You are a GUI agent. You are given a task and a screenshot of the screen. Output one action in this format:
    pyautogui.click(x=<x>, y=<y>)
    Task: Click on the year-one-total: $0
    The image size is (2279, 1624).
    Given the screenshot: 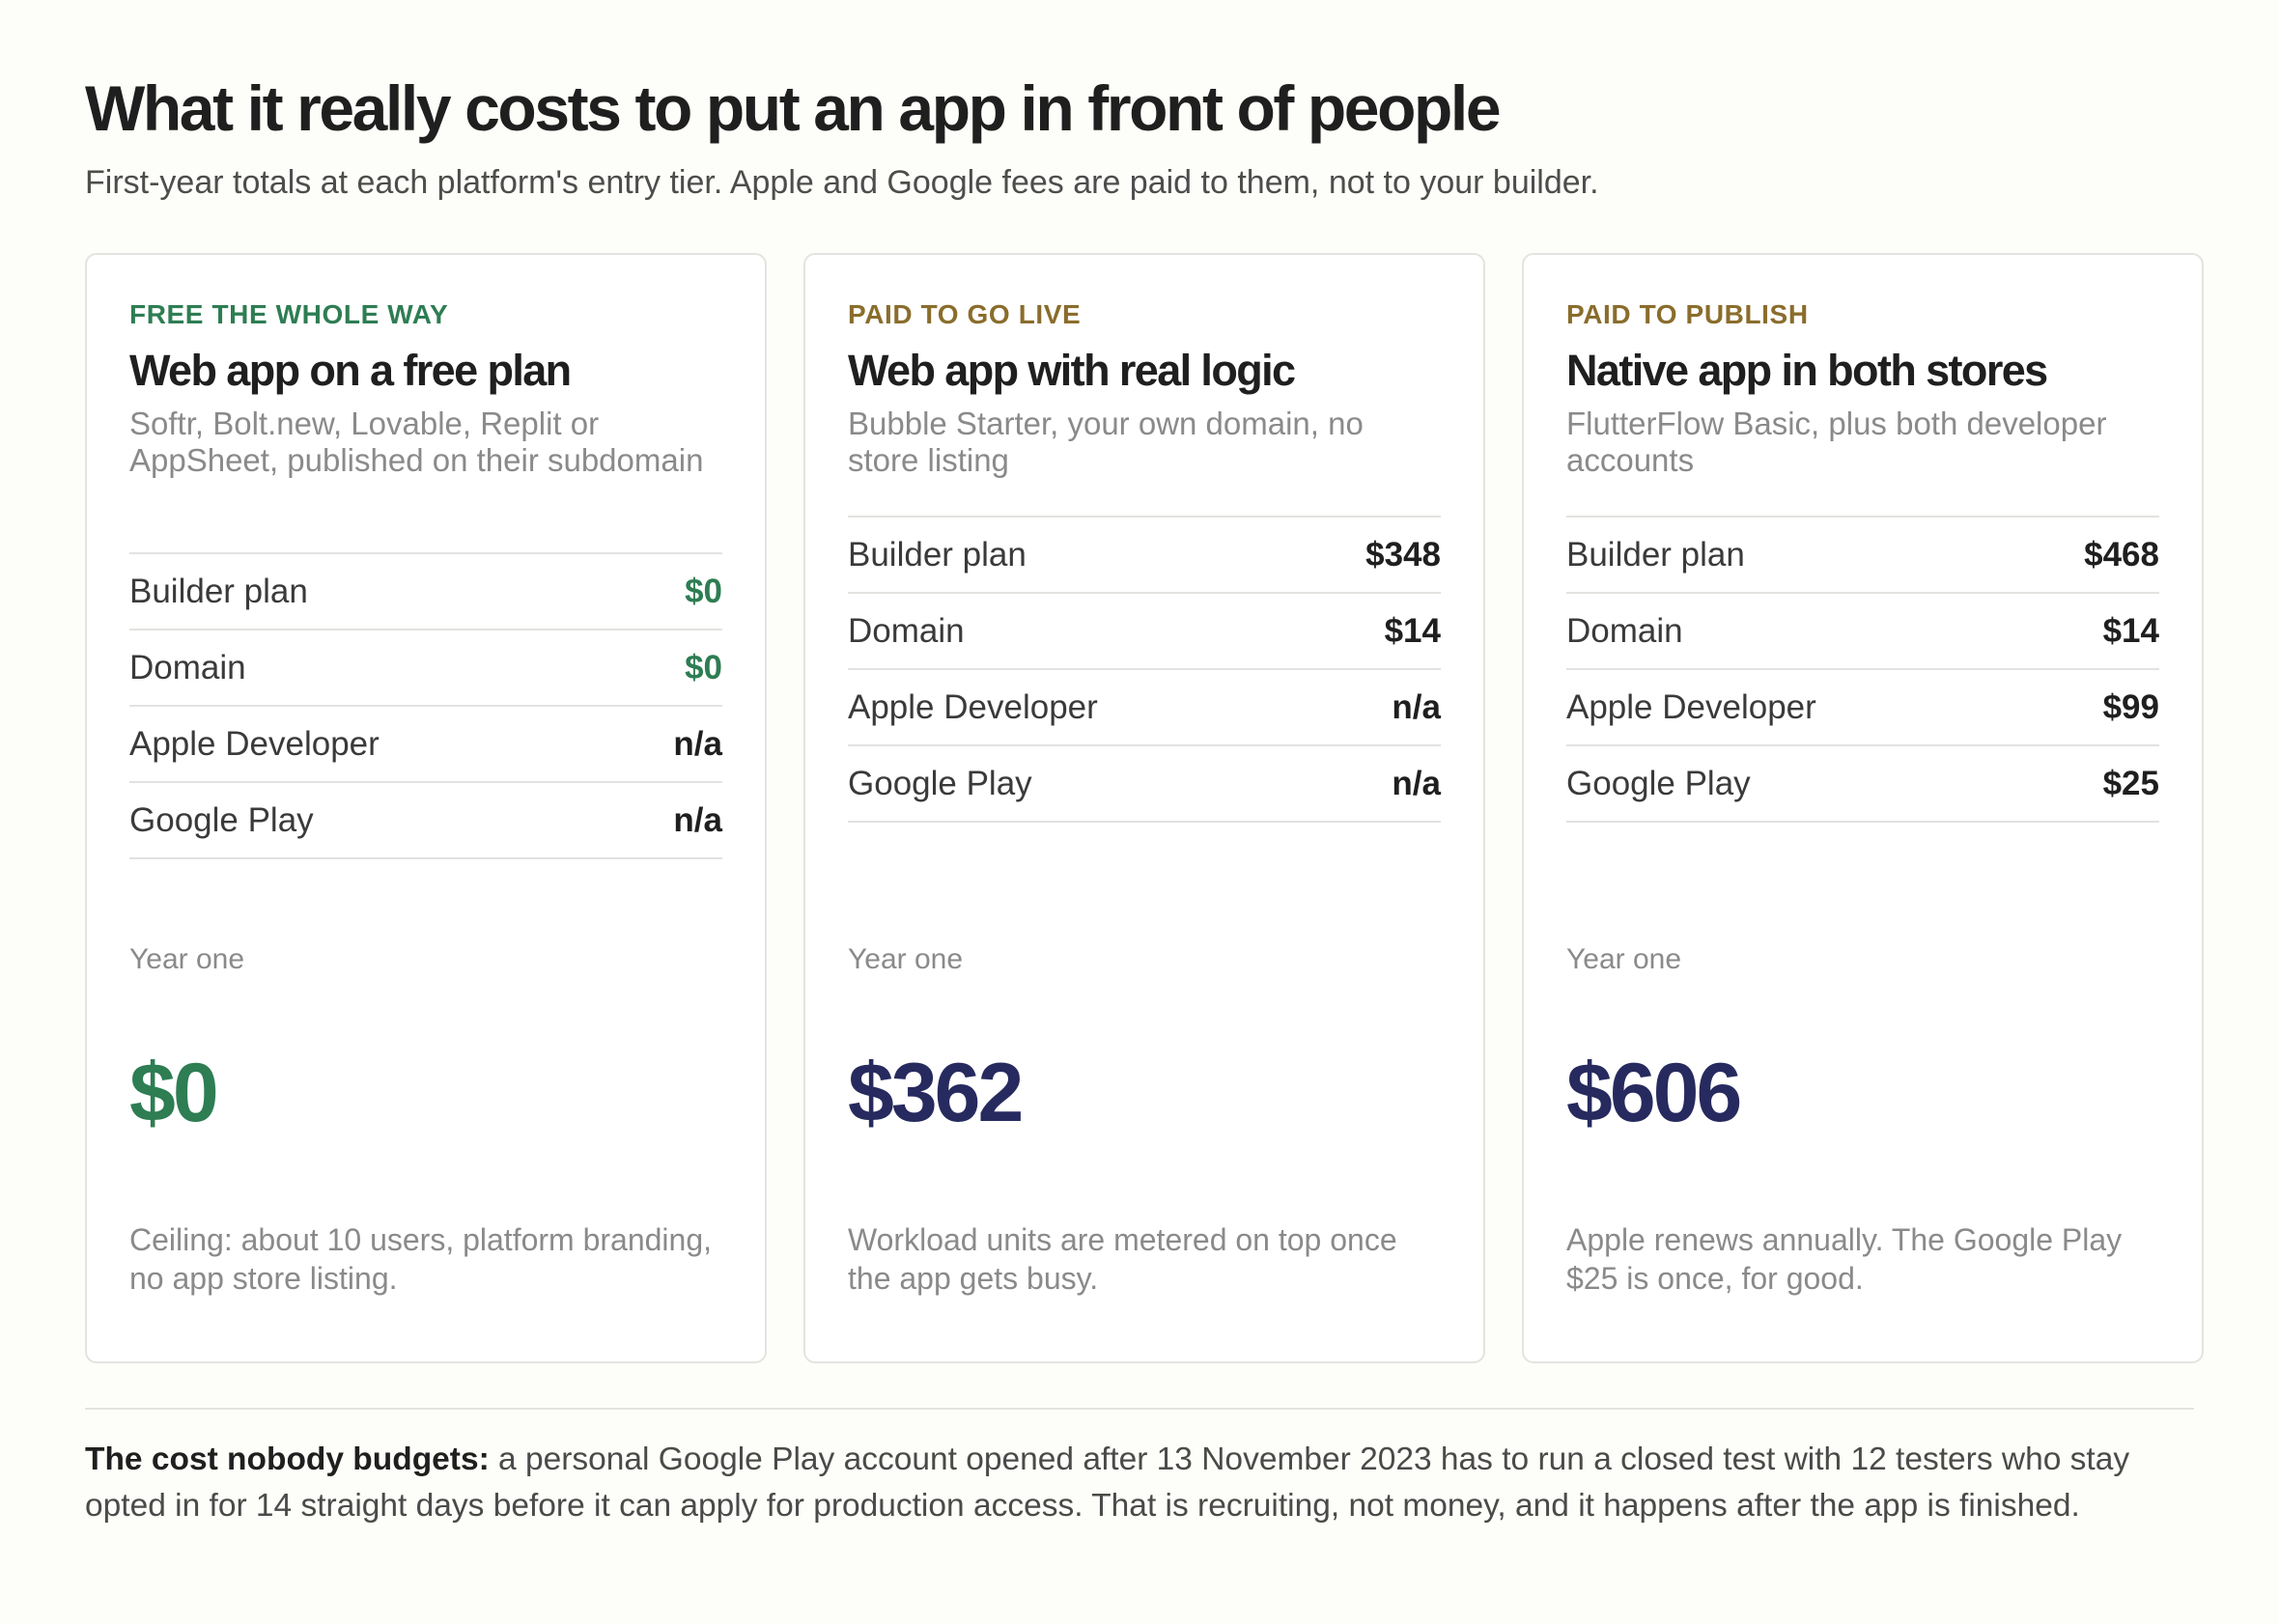 What is the action you would take?
    pyautogui.click(x=174, y=1093)
    